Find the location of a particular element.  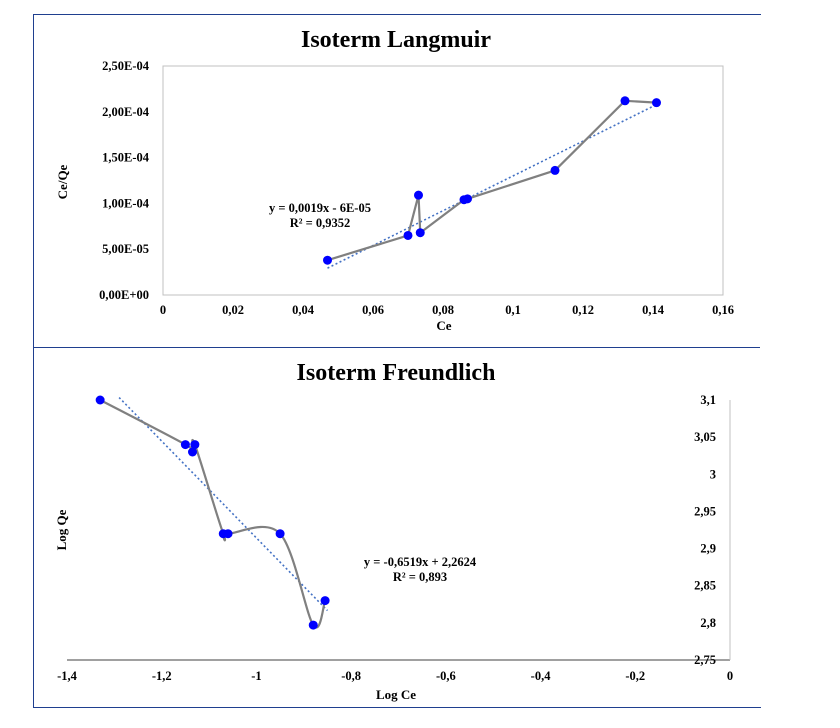

langmuir-y-tick-label: 1,00E-04 is located at coordinates (126, 203).